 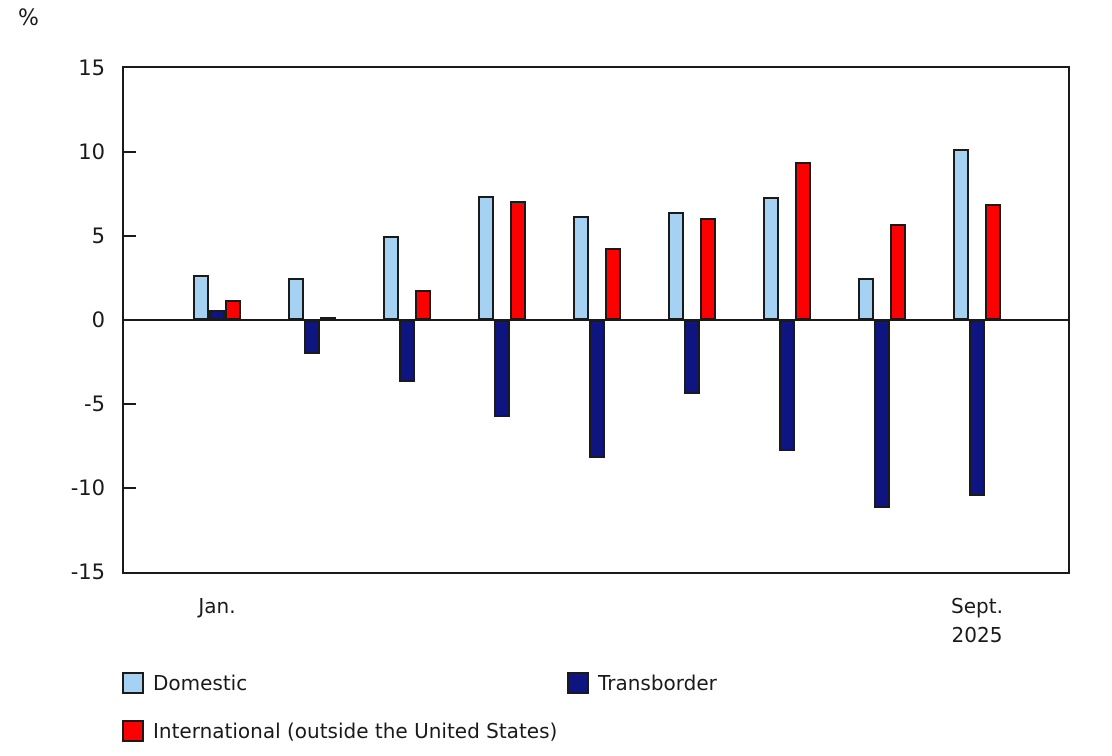 I want to click on bar-international-Jan, so click(x=233, y=310).